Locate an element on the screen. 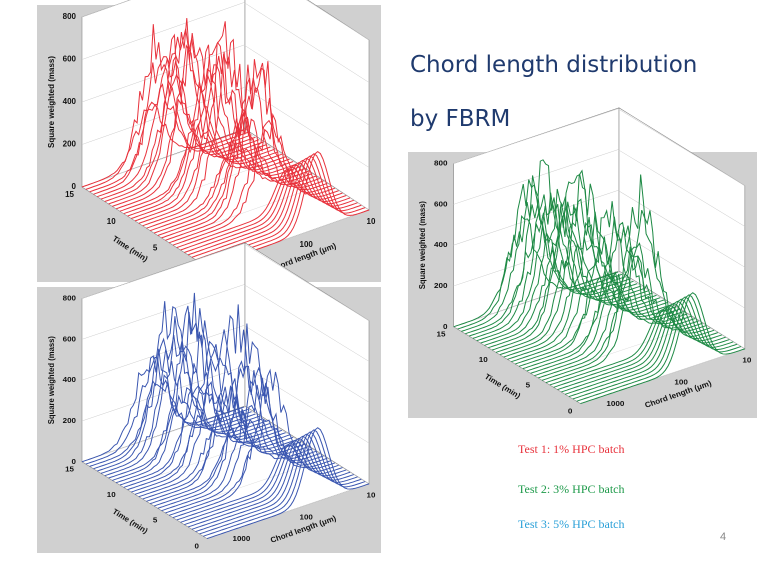 The height and width of the screenshot is (566, 777). title-line: by FBRM is located at coordinates (460, 119).